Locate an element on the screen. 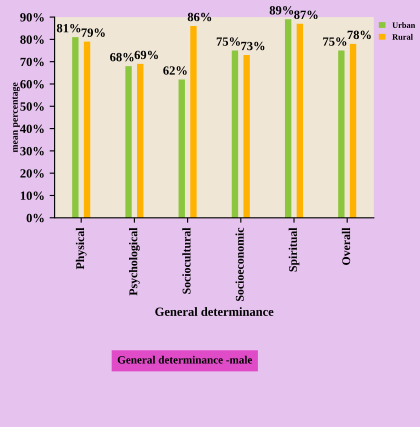  data-label: 68% is located at coordinates (122, 57).